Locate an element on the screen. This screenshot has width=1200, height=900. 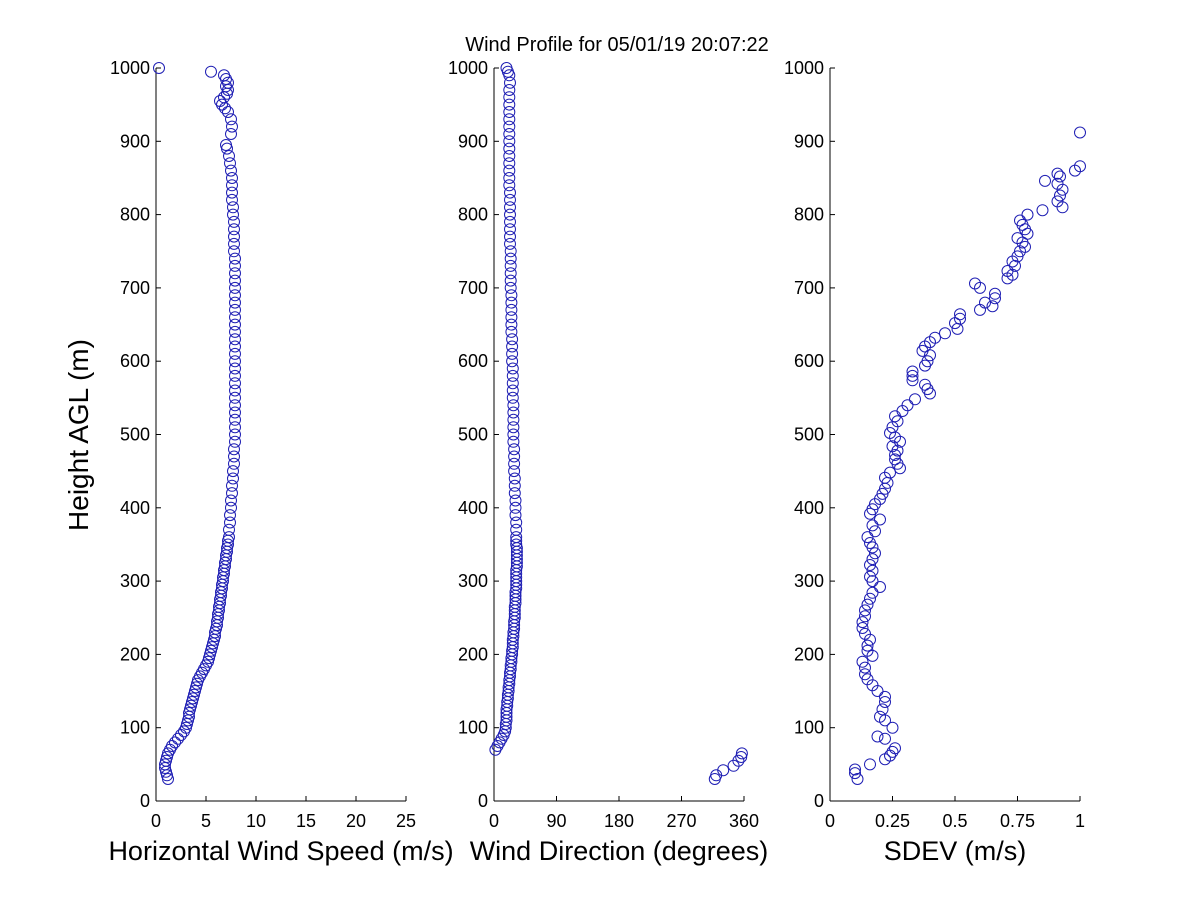
x-tick-label: 0.25 is located at coordinates (892, 821).